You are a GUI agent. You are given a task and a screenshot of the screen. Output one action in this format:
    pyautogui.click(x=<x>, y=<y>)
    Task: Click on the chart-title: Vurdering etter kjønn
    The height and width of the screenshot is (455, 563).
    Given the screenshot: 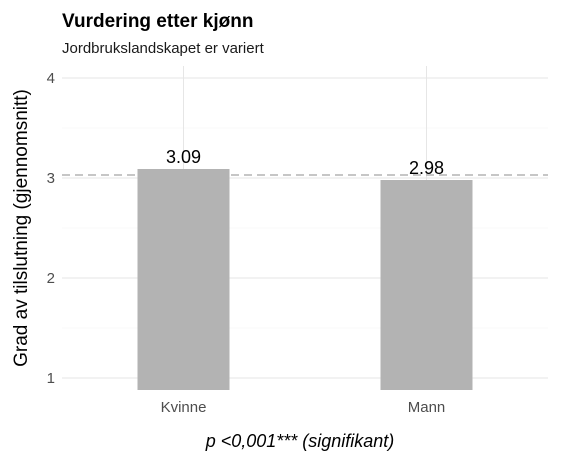 What is the action you would take?
    pyautogui.click(x=157, y=21)
    